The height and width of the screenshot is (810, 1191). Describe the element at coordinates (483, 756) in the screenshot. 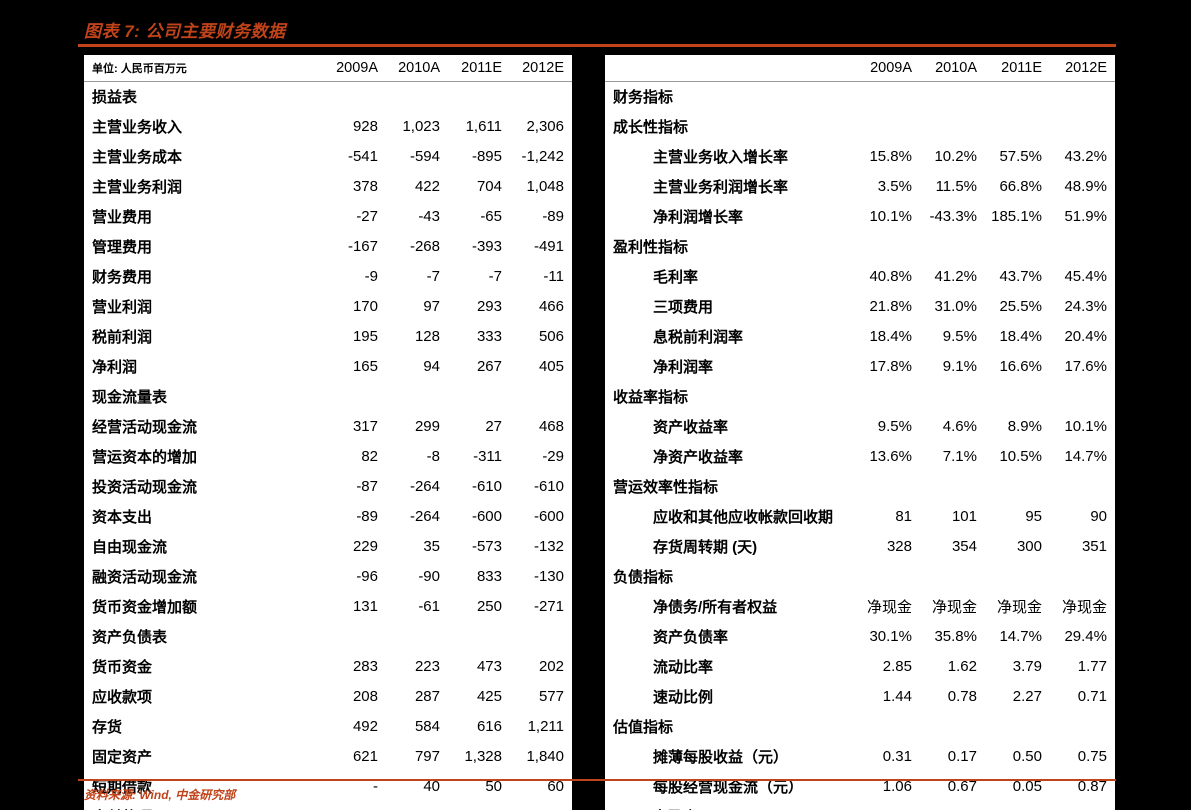

I see `statements-cell-2011e: 1,328` at that location.